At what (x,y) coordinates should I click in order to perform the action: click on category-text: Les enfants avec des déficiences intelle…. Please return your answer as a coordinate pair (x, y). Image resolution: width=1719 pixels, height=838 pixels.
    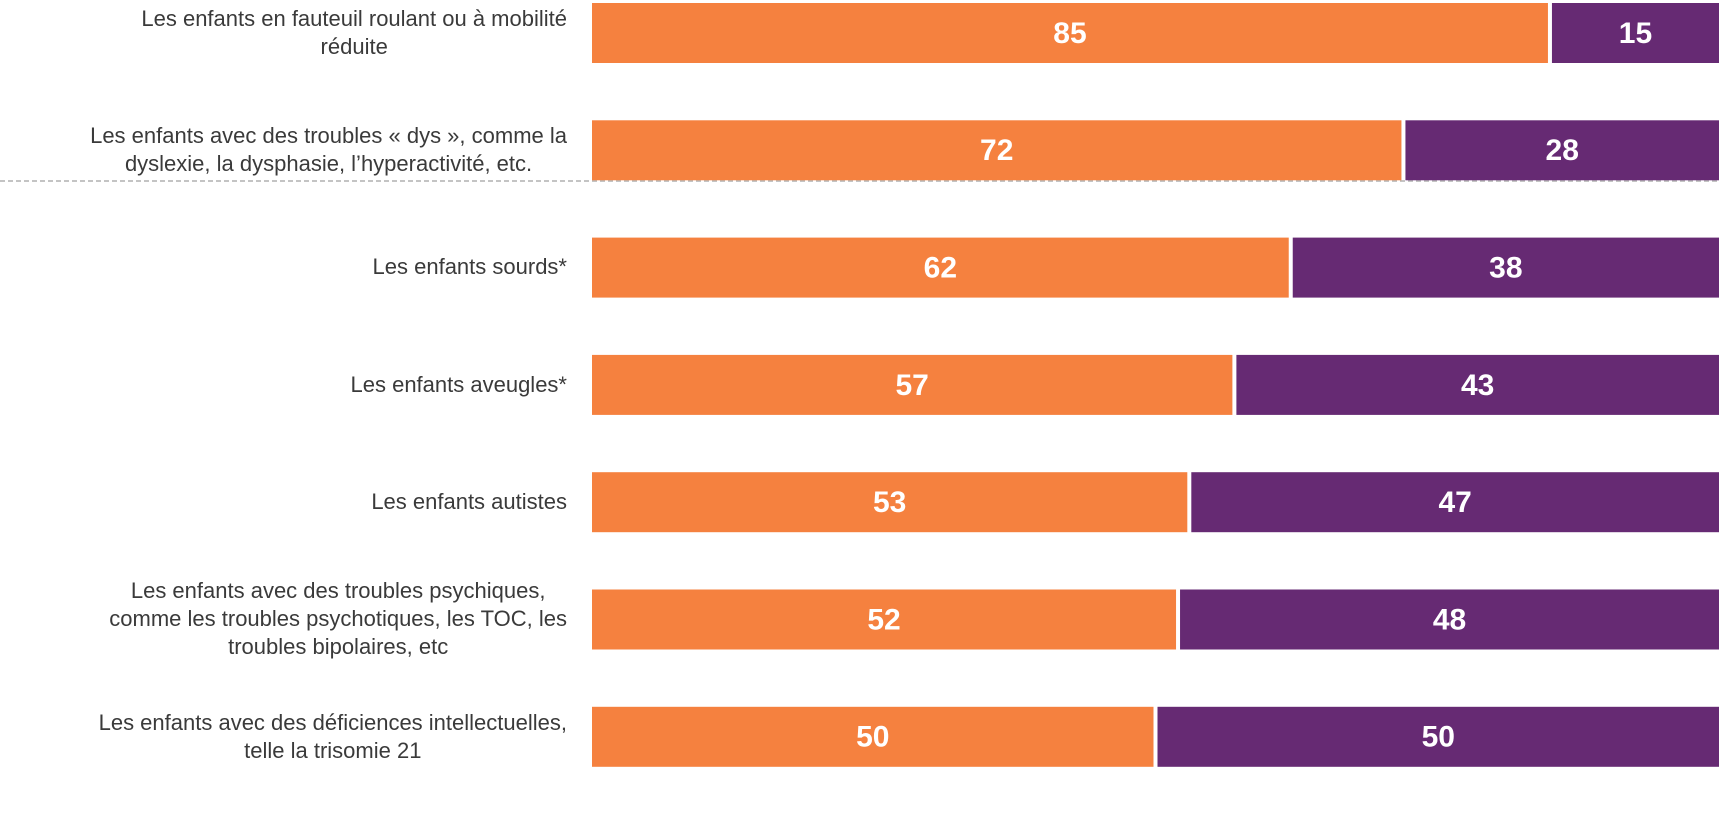
    Looking at the image, I should click on (332, 736).